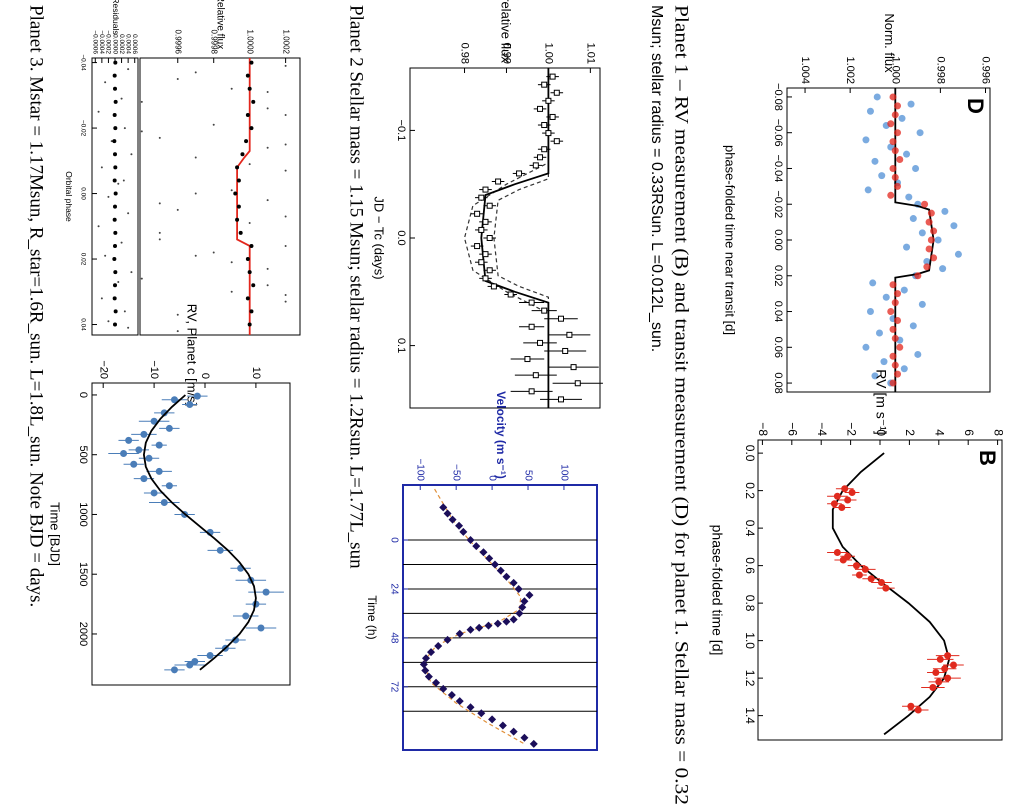 The height and width of the screenshot is (809, 1024). What do you see at coordinates (393, 540) in the screenshot?
I see `time-tick-label: 0` at bounding box center [393, 540].